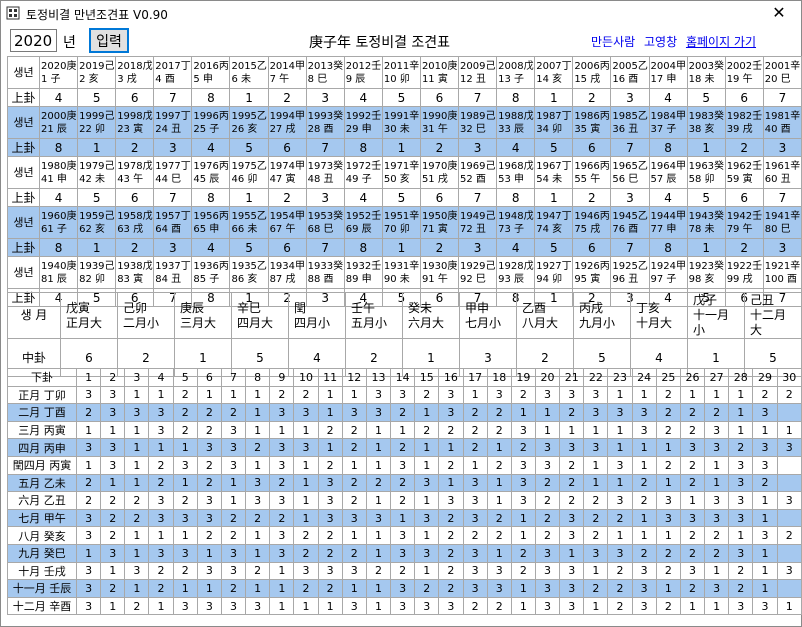 The height and width of the screenshot is (627, 802). I want to click on month-cell: 壬午 五月小, so click(374, 315).